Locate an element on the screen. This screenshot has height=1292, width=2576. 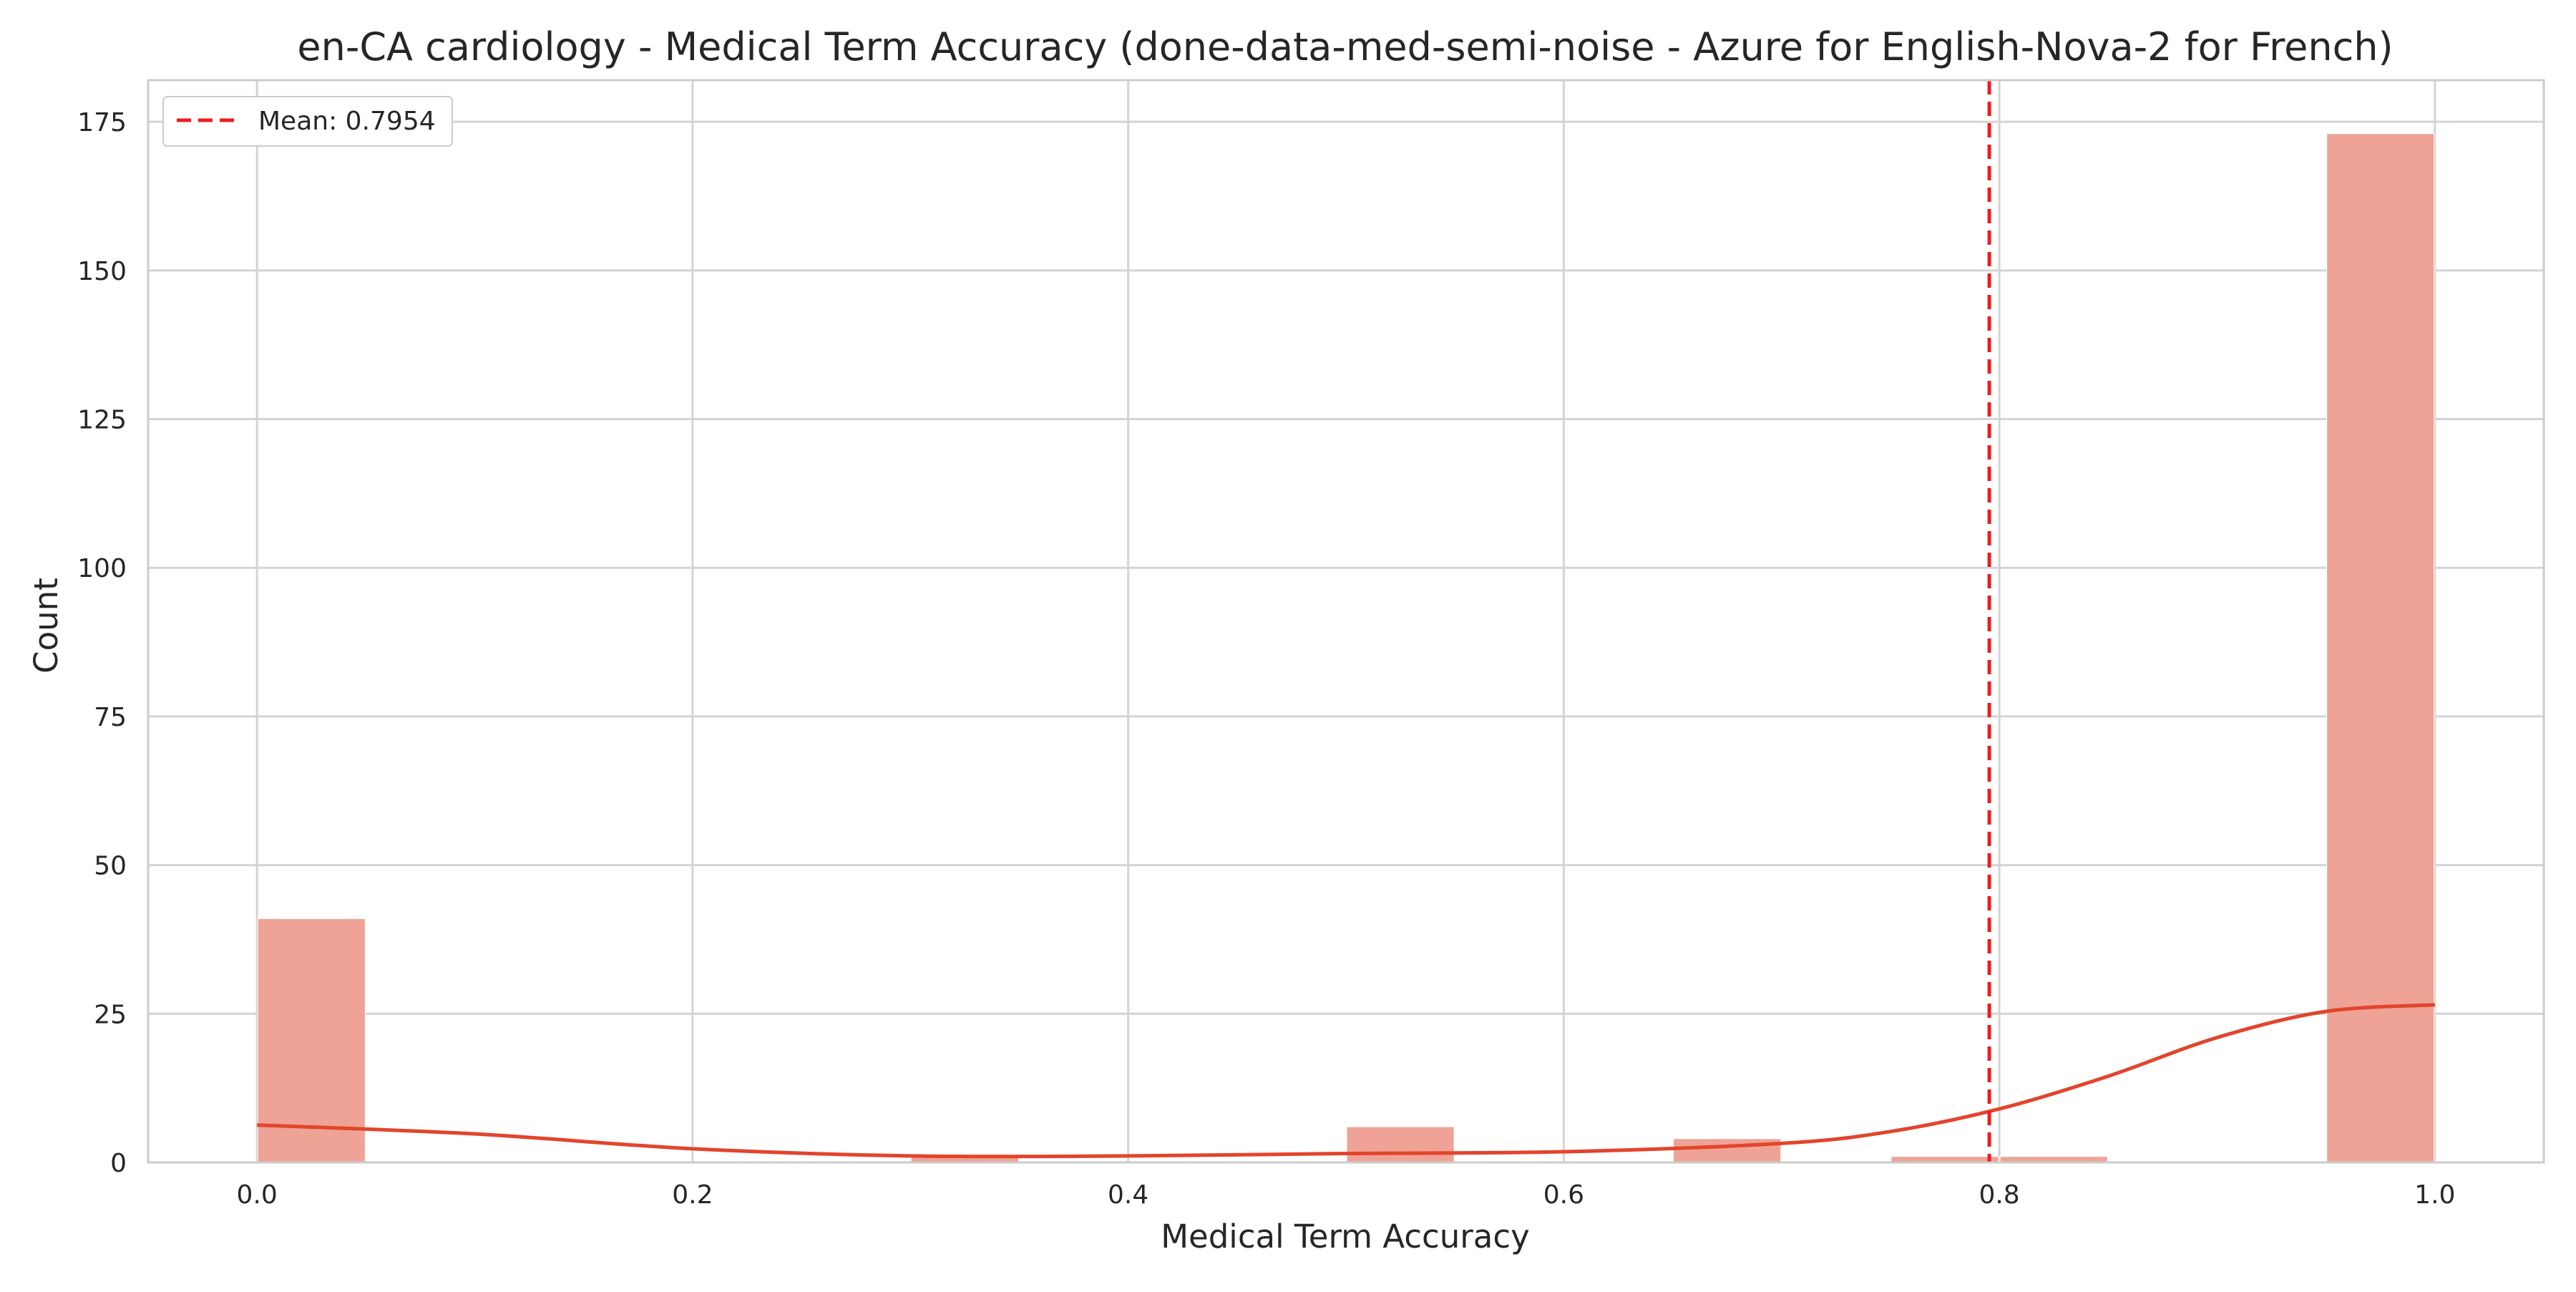
x-tick-label-2: 0.4 is located at coordinates (1128, 1195).